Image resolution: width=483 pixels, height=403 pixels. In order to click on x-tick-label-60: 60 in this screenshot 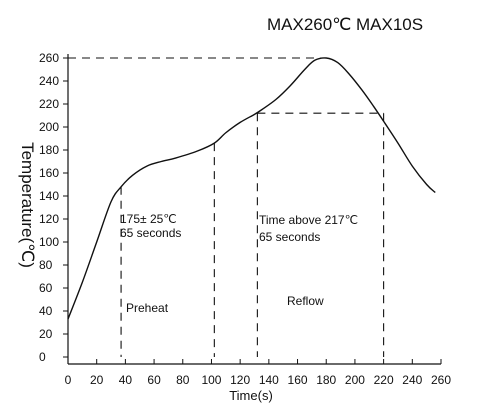, I will do `click(154, 380)`.